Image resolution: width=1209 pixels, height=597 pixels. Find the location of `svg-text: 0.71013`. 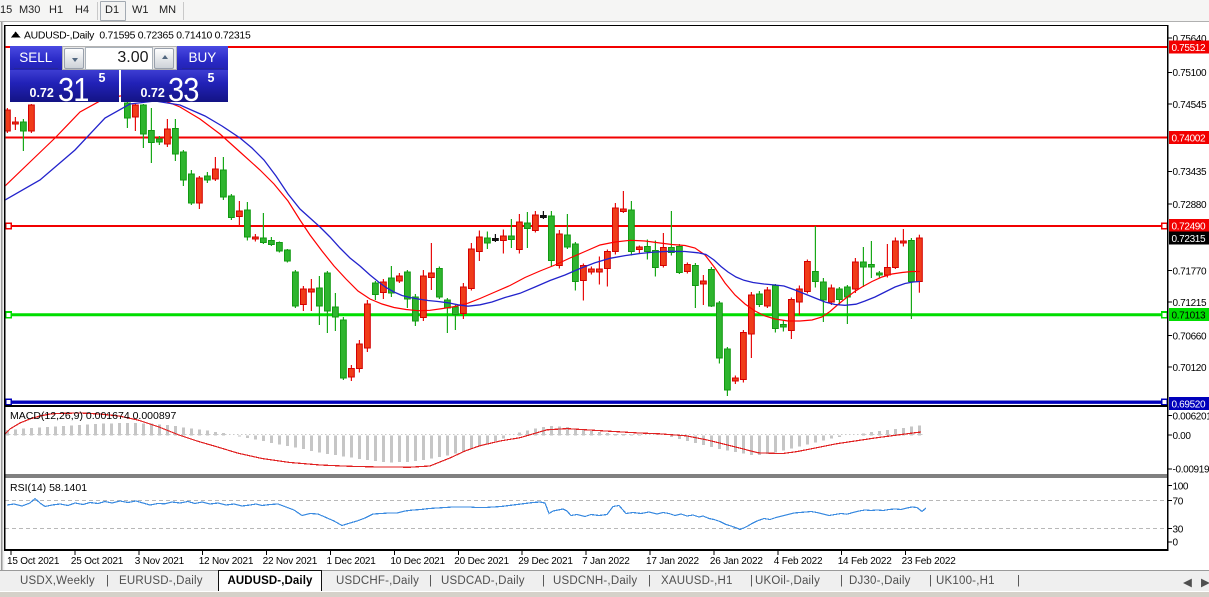

svg-text: 0.71013 is located at coordinates (1189, 315).